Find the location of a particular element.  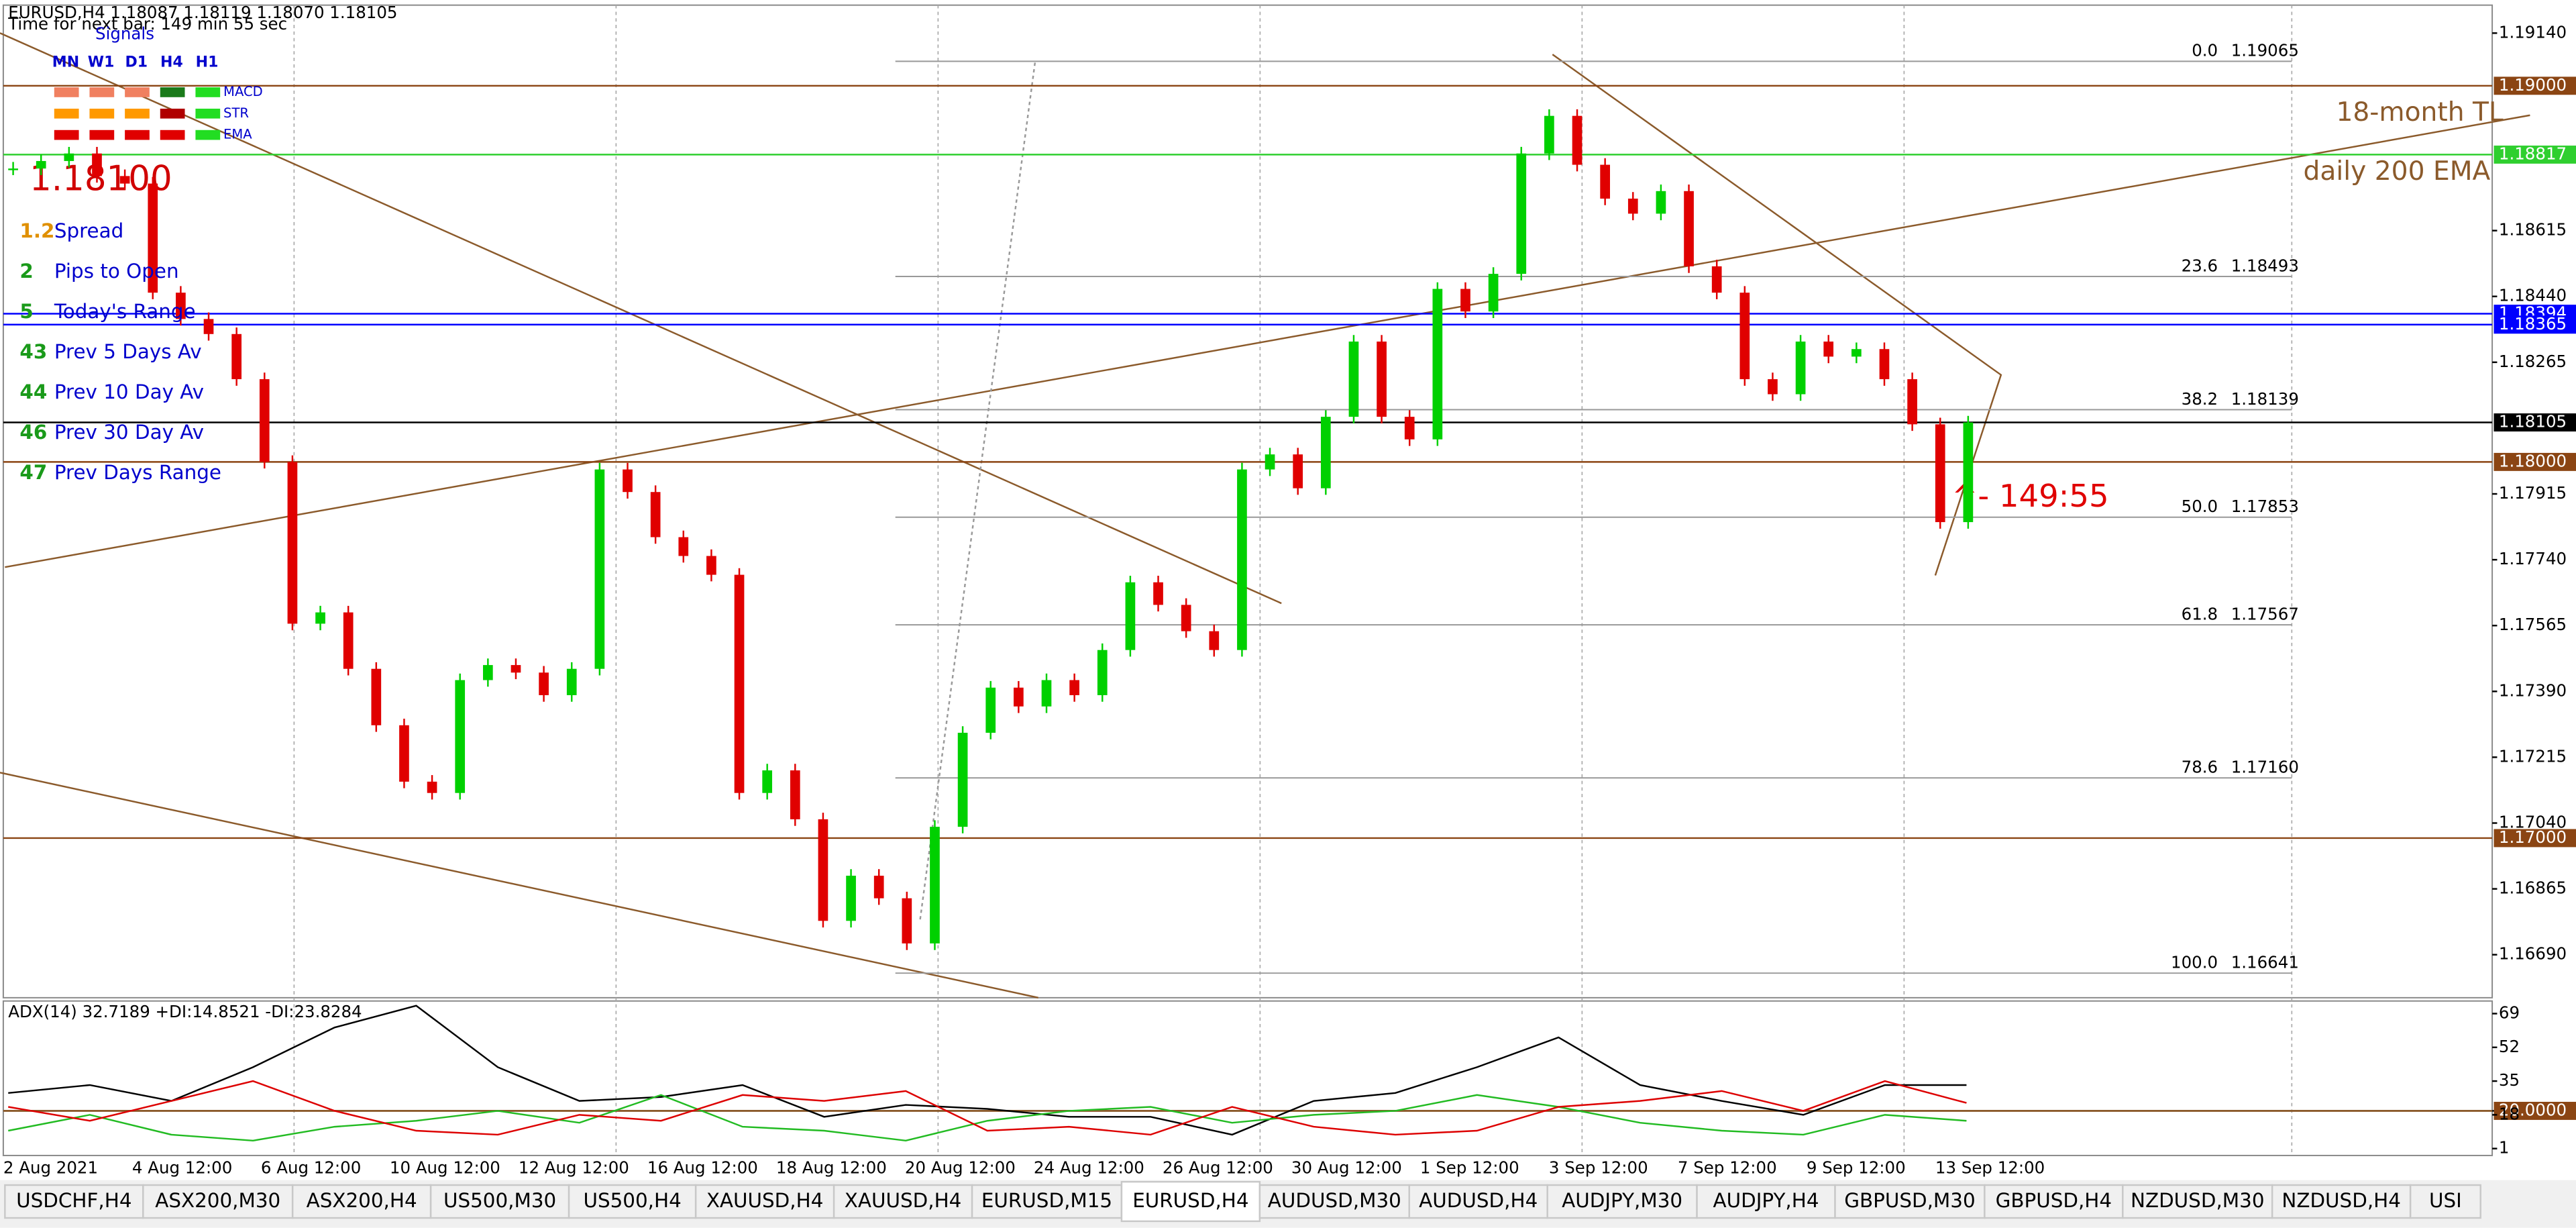

fib-price: 1.19065 is located at coordinates (2265, 50).